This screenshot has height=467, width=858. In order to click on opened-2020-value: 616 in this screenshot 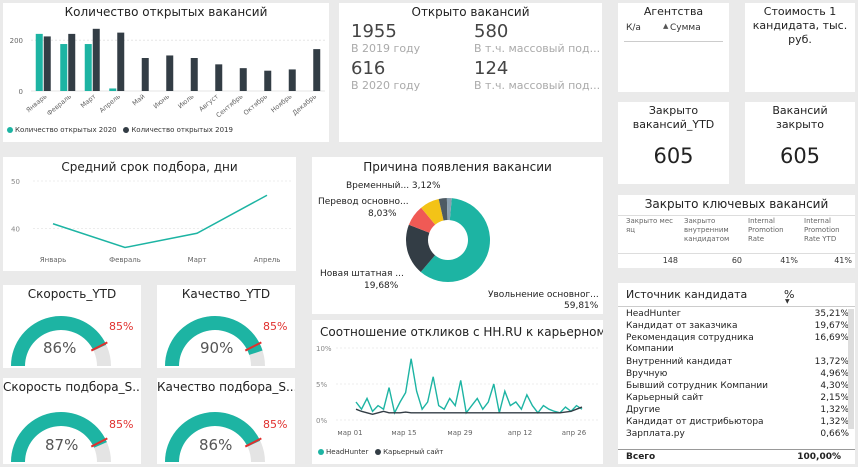, I will do `click(368, 68)`.